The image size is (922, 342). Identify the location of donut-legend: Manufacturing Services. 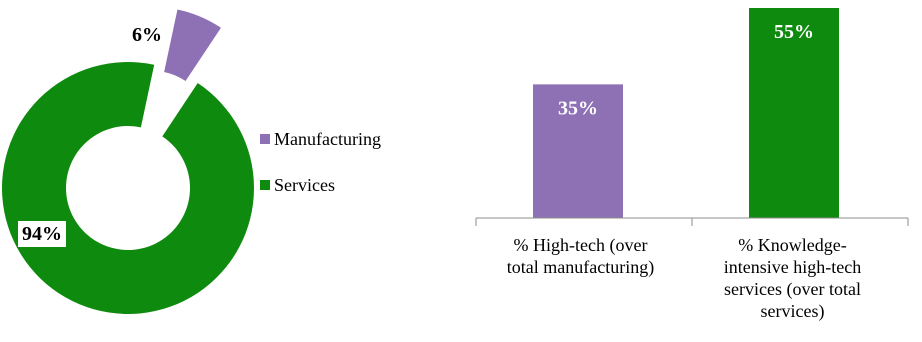
(320, 172).